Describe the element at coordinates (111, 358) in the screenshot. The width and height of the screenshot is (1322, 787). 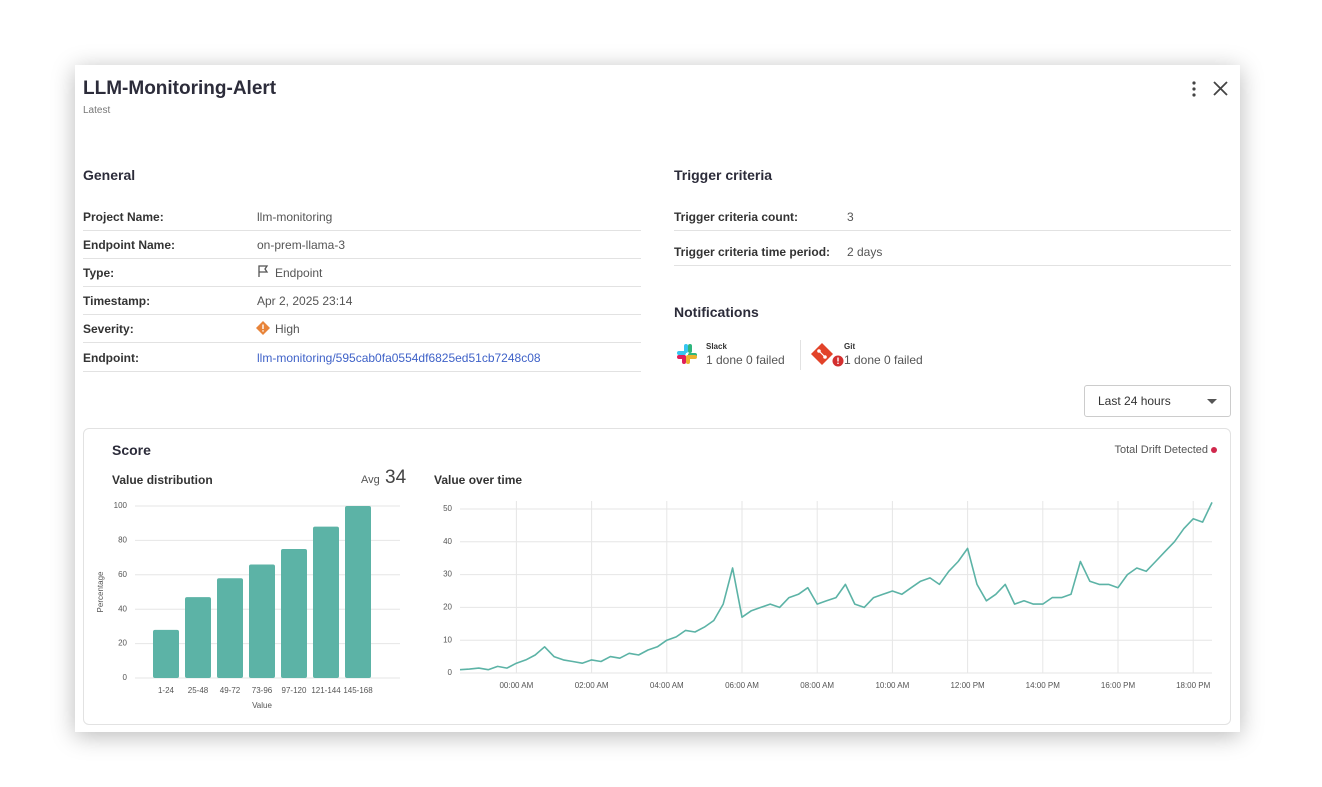
I see `row-label: Endpoint:` at that location.